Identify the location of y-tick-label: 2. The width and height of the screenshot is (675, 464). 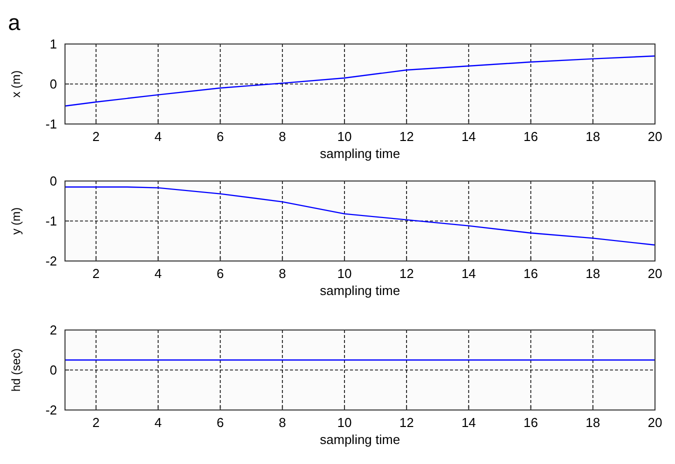
(53, 330).